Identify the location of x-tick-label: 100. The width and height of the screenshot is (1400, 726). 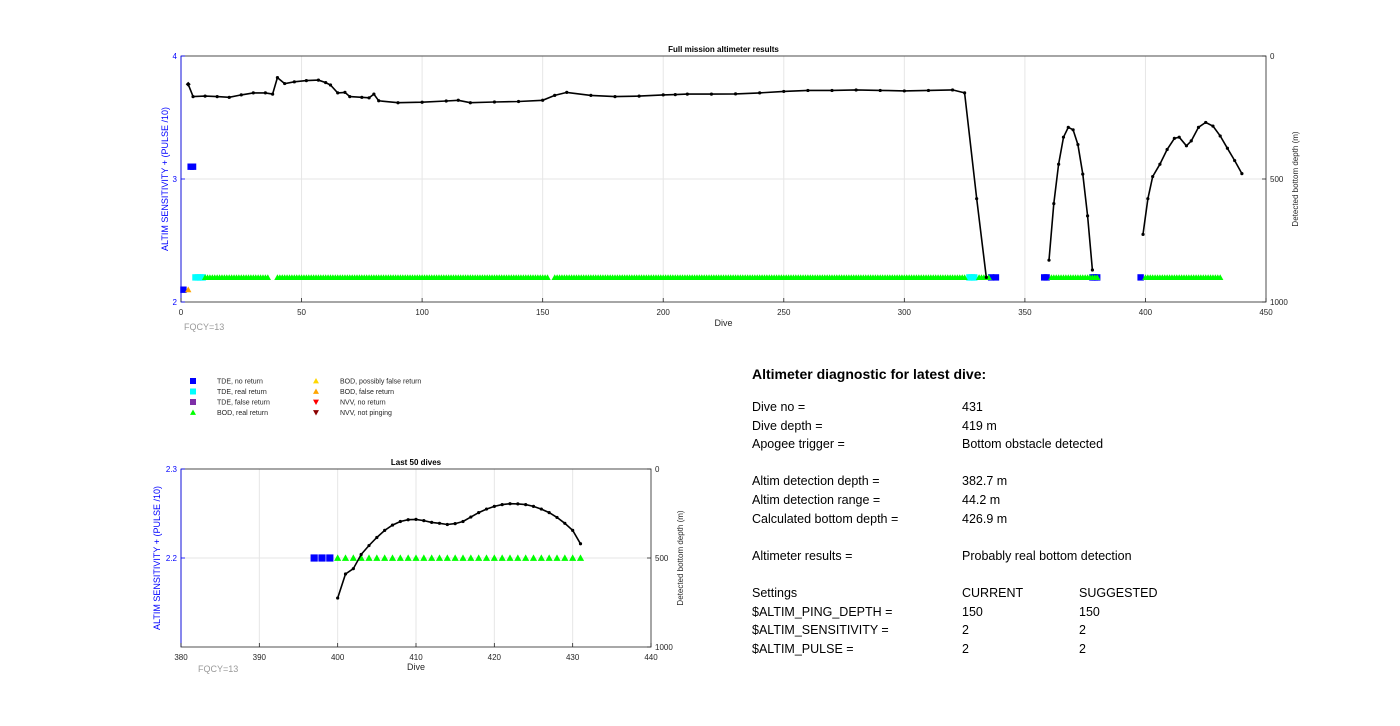
(422, 312).